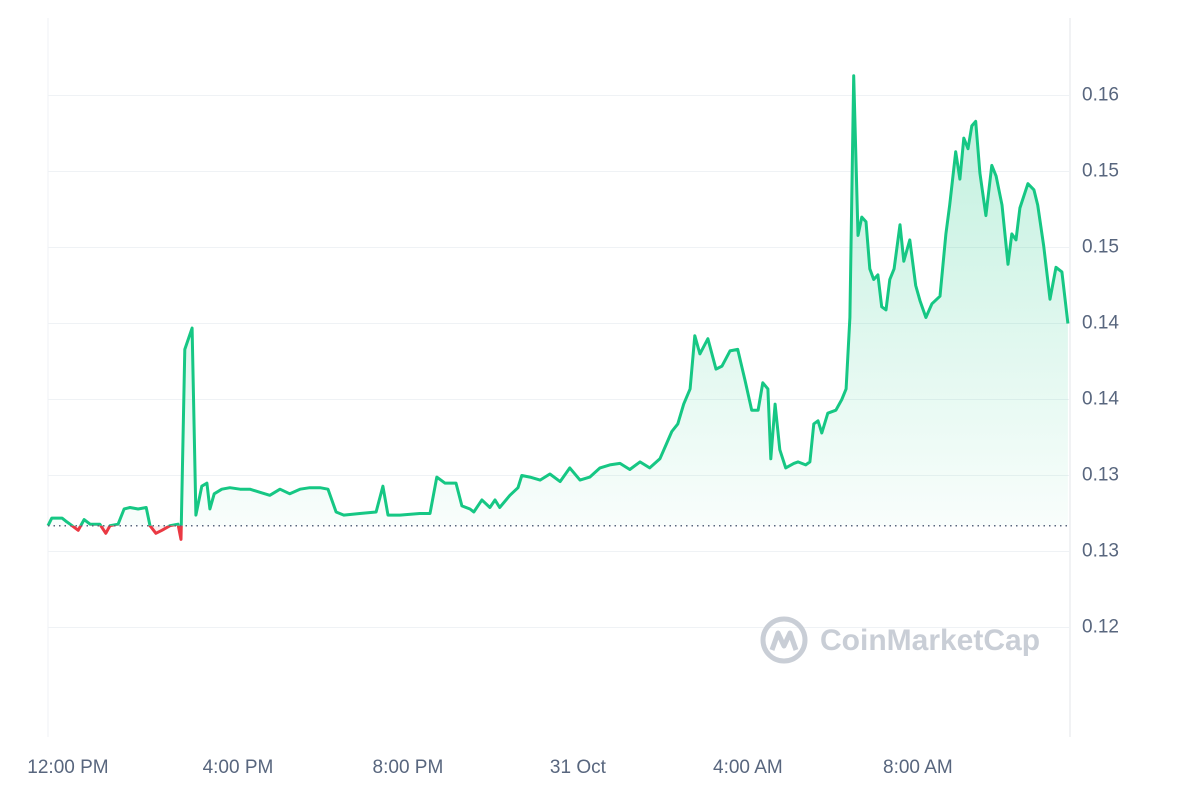 This screenshot has width=1200, height=800. I want to click on x-tick-label: 12:00 PM, so click(67, 767).